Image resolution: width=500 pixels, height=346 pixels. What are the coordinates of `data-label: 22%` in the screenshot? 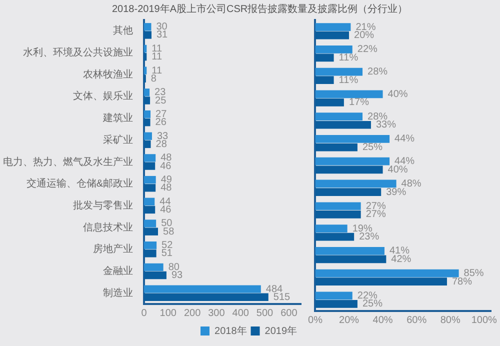 It's located at (367, 50).